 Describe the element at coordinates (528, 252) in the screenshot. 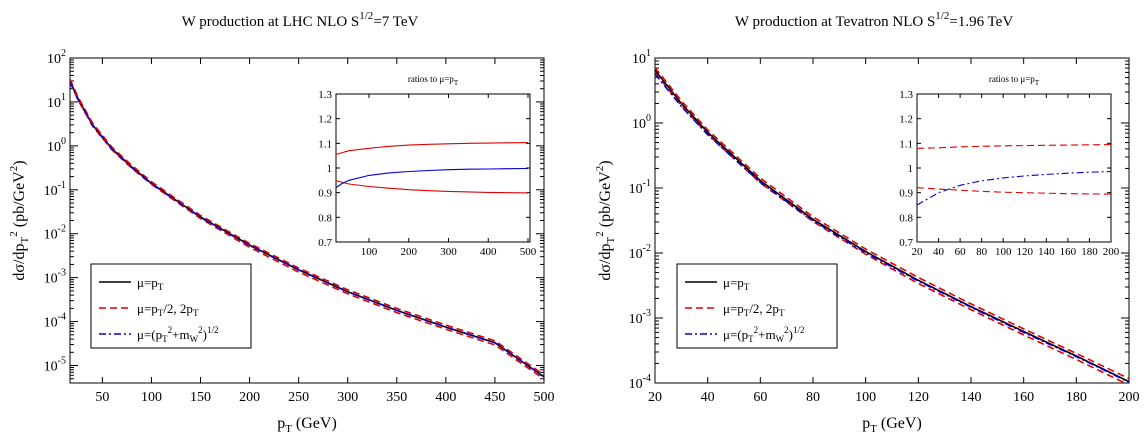

I see `inset-x-tick-label: 500` at that location.